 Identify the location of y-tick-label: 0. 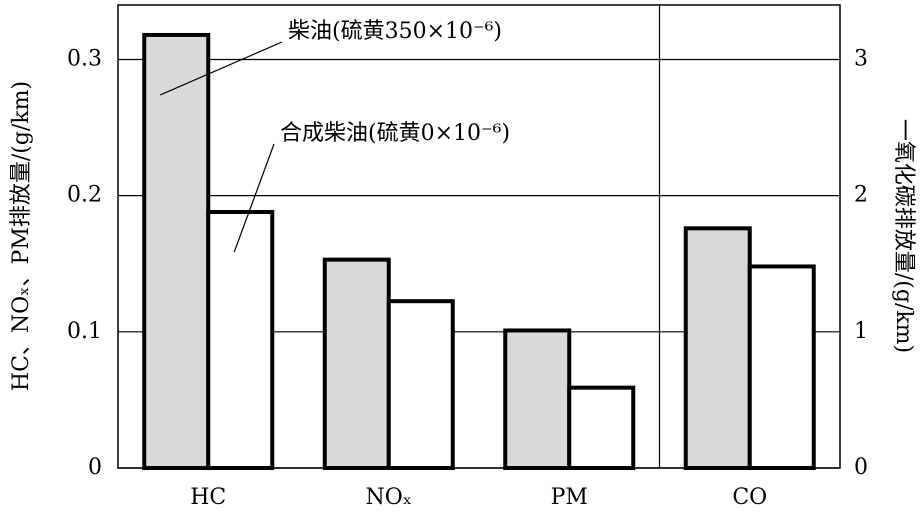
(95, 467).